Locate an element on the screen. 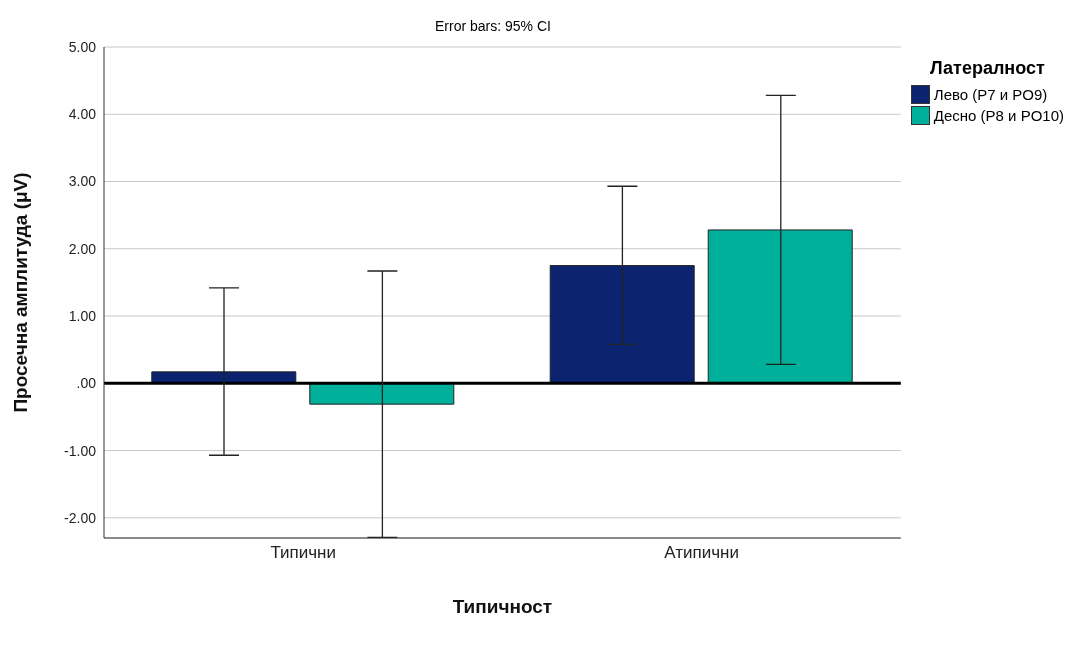 The image size is (1072, 648). y-tick-label: 4.00 is located at coordinates (82, 114).